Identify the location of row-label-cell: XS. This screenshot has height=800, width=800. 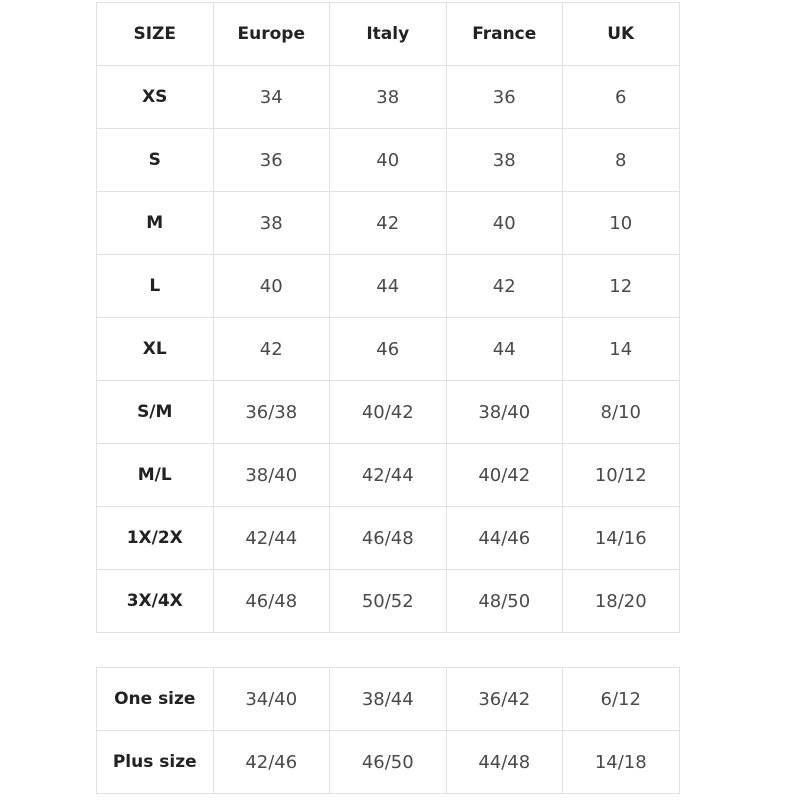
(155, 97).